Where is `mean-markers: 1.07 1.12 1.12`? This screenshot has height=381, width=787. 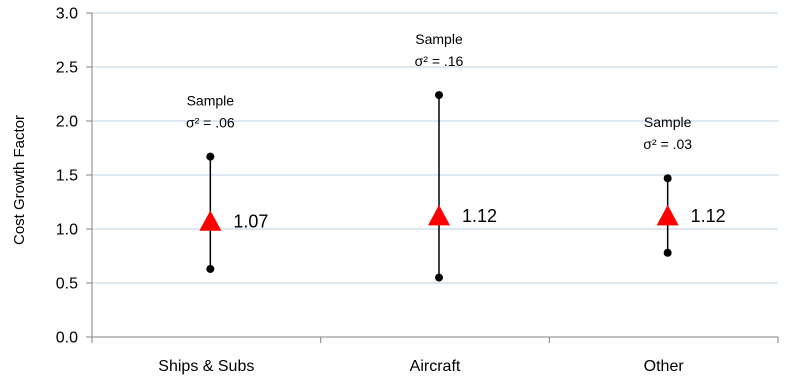 mean-markers: 1.07 1.12 1.12 is located at coordinates (462, 218).